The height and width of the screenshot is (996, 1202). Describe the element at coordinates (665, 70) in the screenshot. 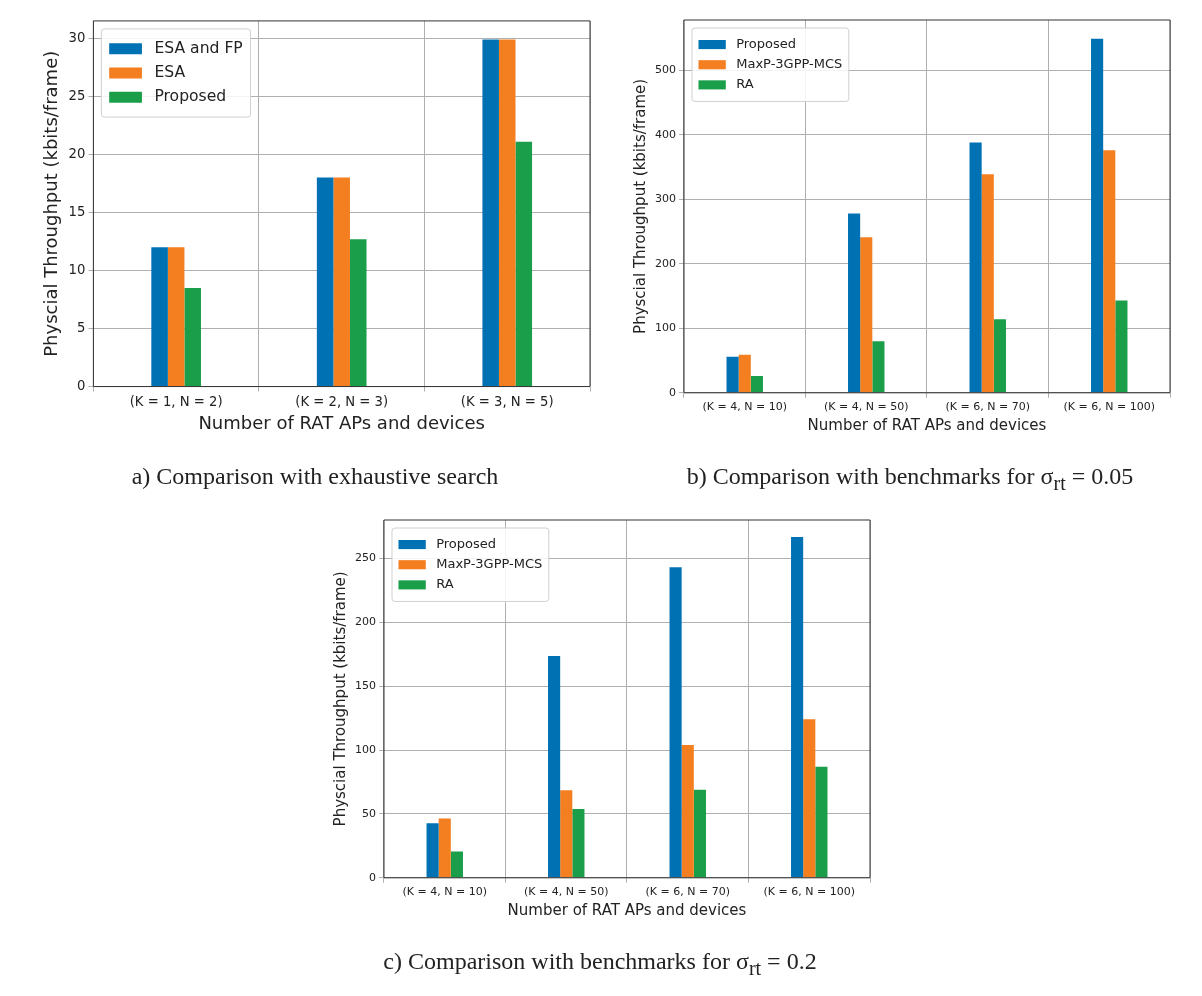

I see `y-tick-label: 500` at that location.